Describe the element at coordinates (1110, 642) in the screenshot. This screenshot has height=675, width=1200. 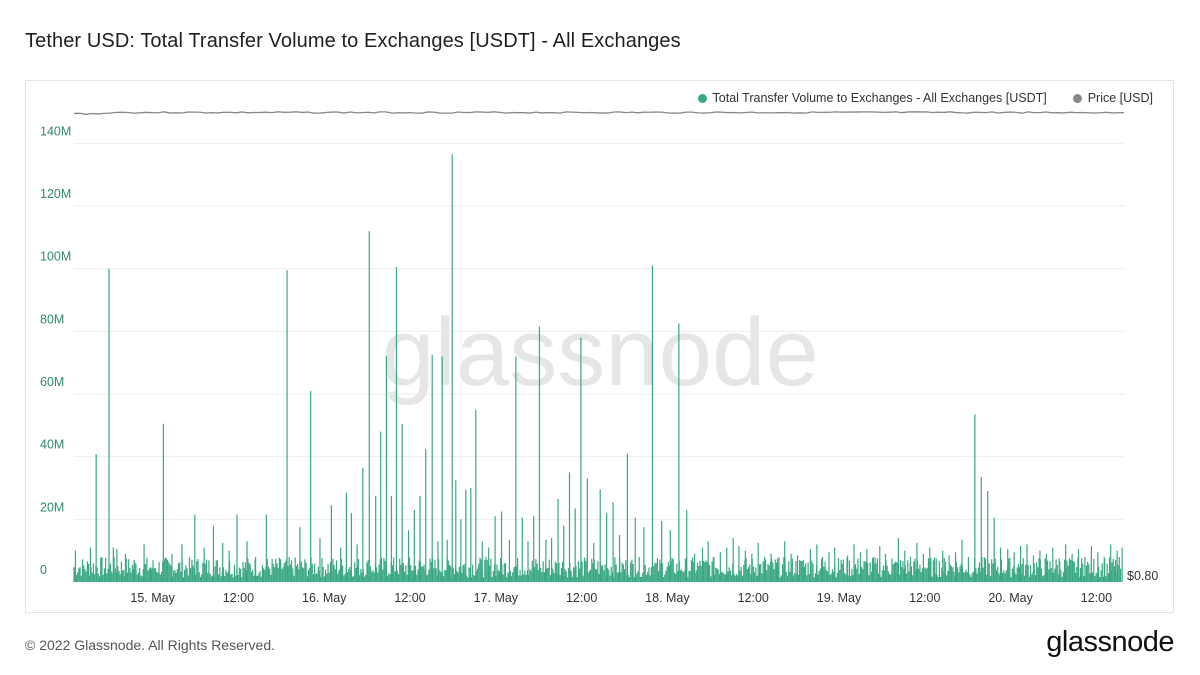
I see `footer-logo: glassnode` at that location.